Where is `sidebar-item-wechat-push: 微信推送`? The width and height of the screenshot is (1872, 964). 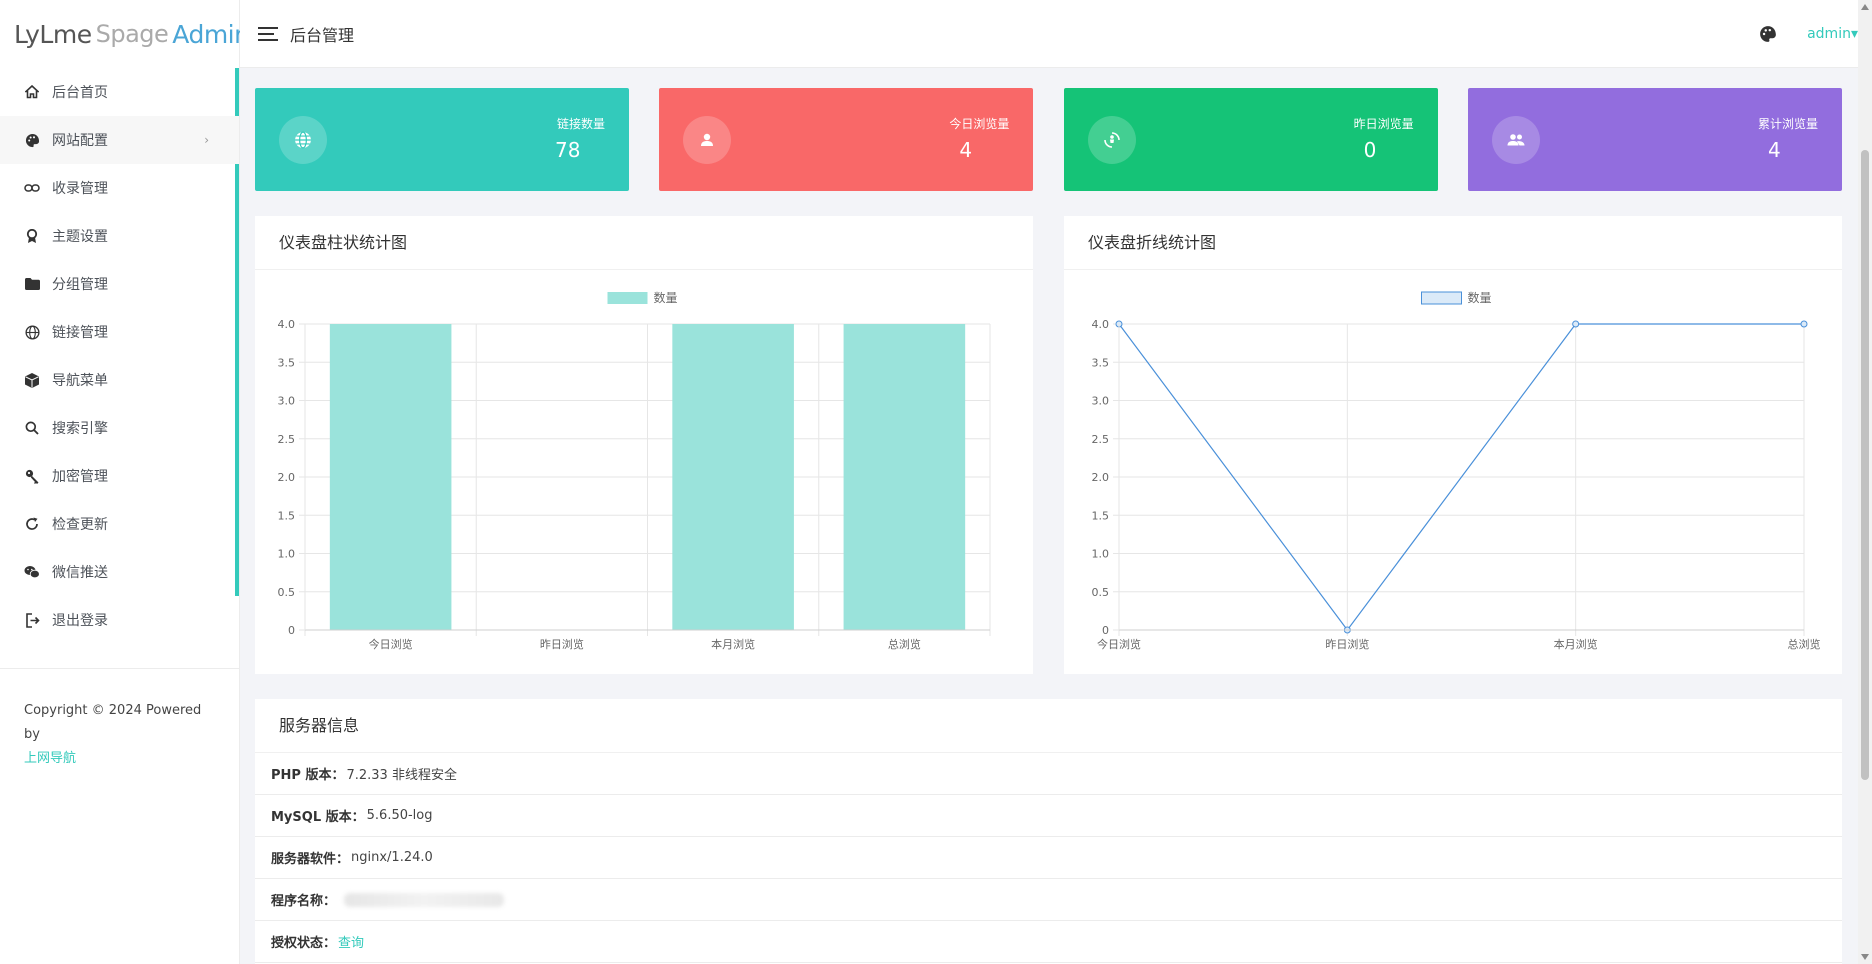
sidebar-item-wechat-push: 微信推送 is located at coordinates (119, 572).